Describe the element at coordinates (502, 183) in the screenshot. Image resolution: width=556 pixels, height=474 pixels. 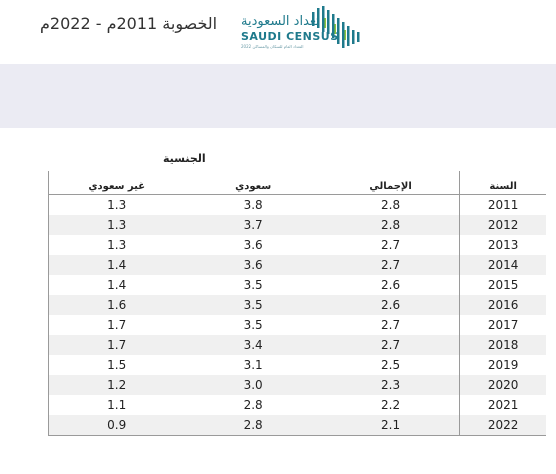
I see `column-header-year: السنة` at that location.